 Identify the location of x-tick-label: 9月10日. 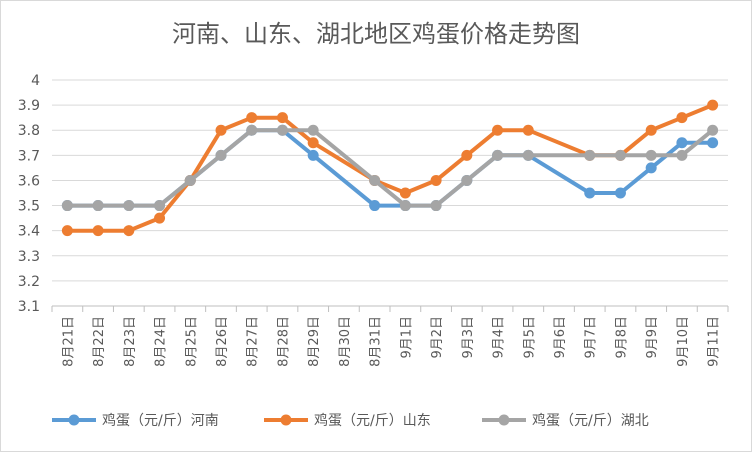
(683, 341).